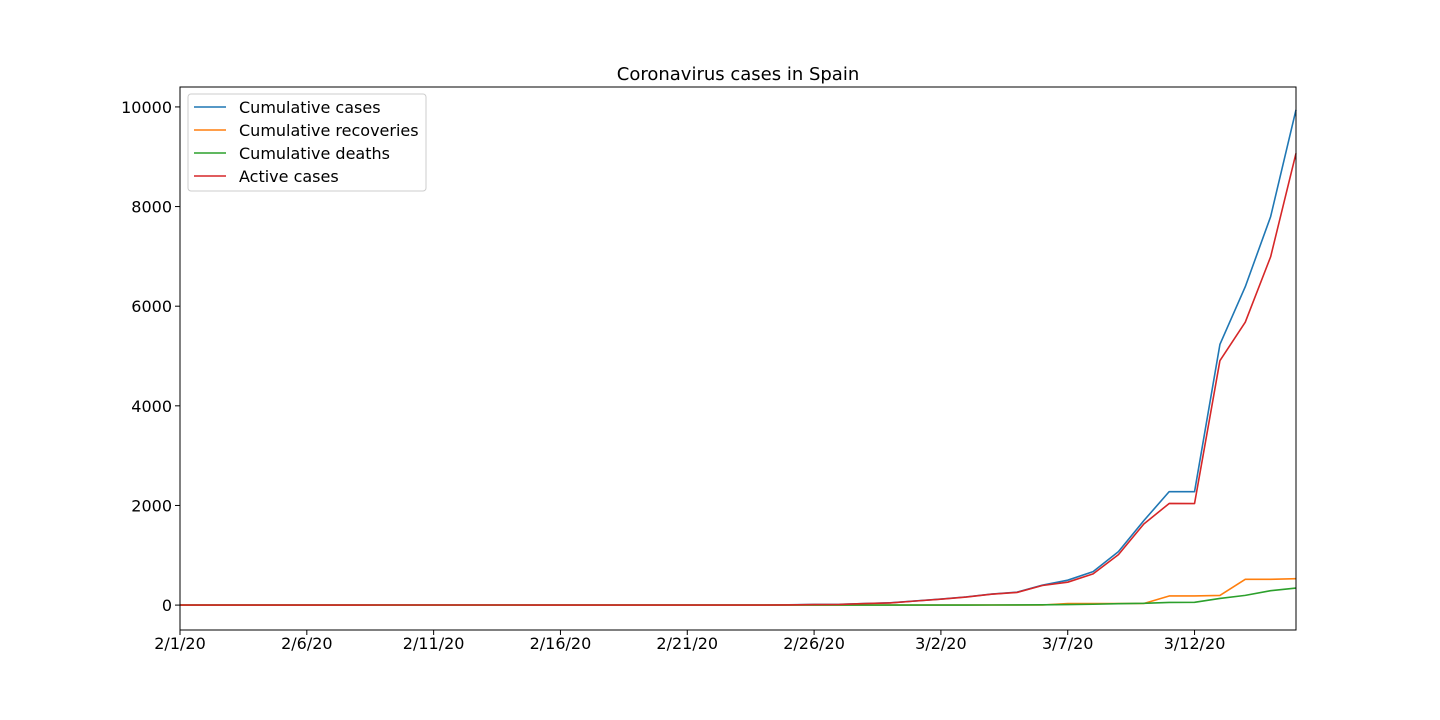  What do you see at coordinates (151, 505) in the screenshot?
I see `y-tick-label: 2000` at bounding box center [151, 505].